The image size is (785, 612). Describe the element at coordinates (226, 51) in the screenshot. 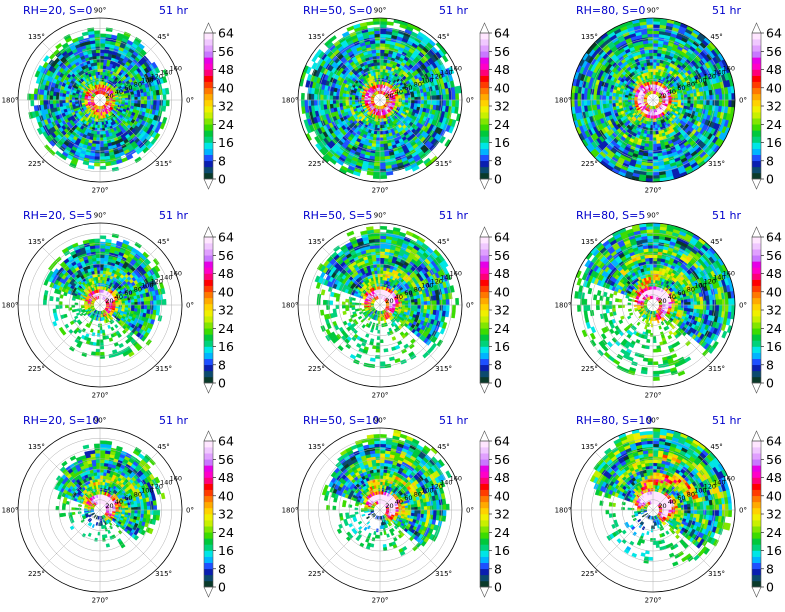

I see `colorbar-tick-label: 56` at that location.